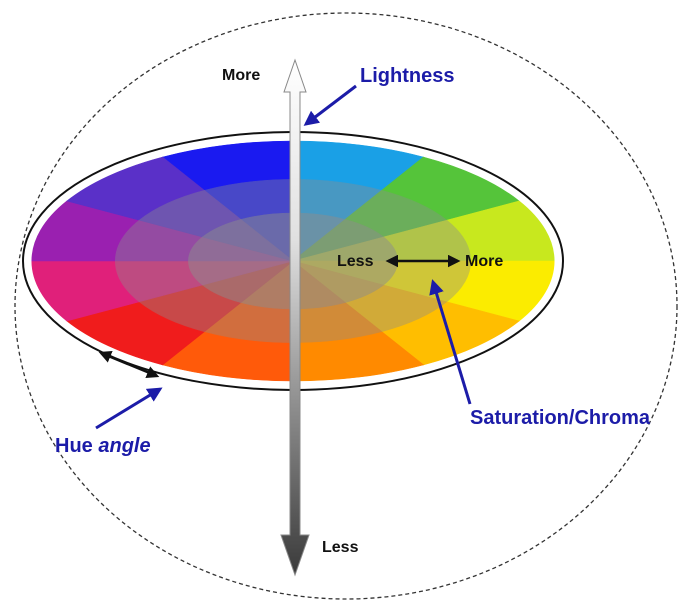 This screenshot has height=602, width=680. Describe the element at coordinates (560, 418) in the screenshot. I see `saturation-title: Saturation/Chroma` at that location.